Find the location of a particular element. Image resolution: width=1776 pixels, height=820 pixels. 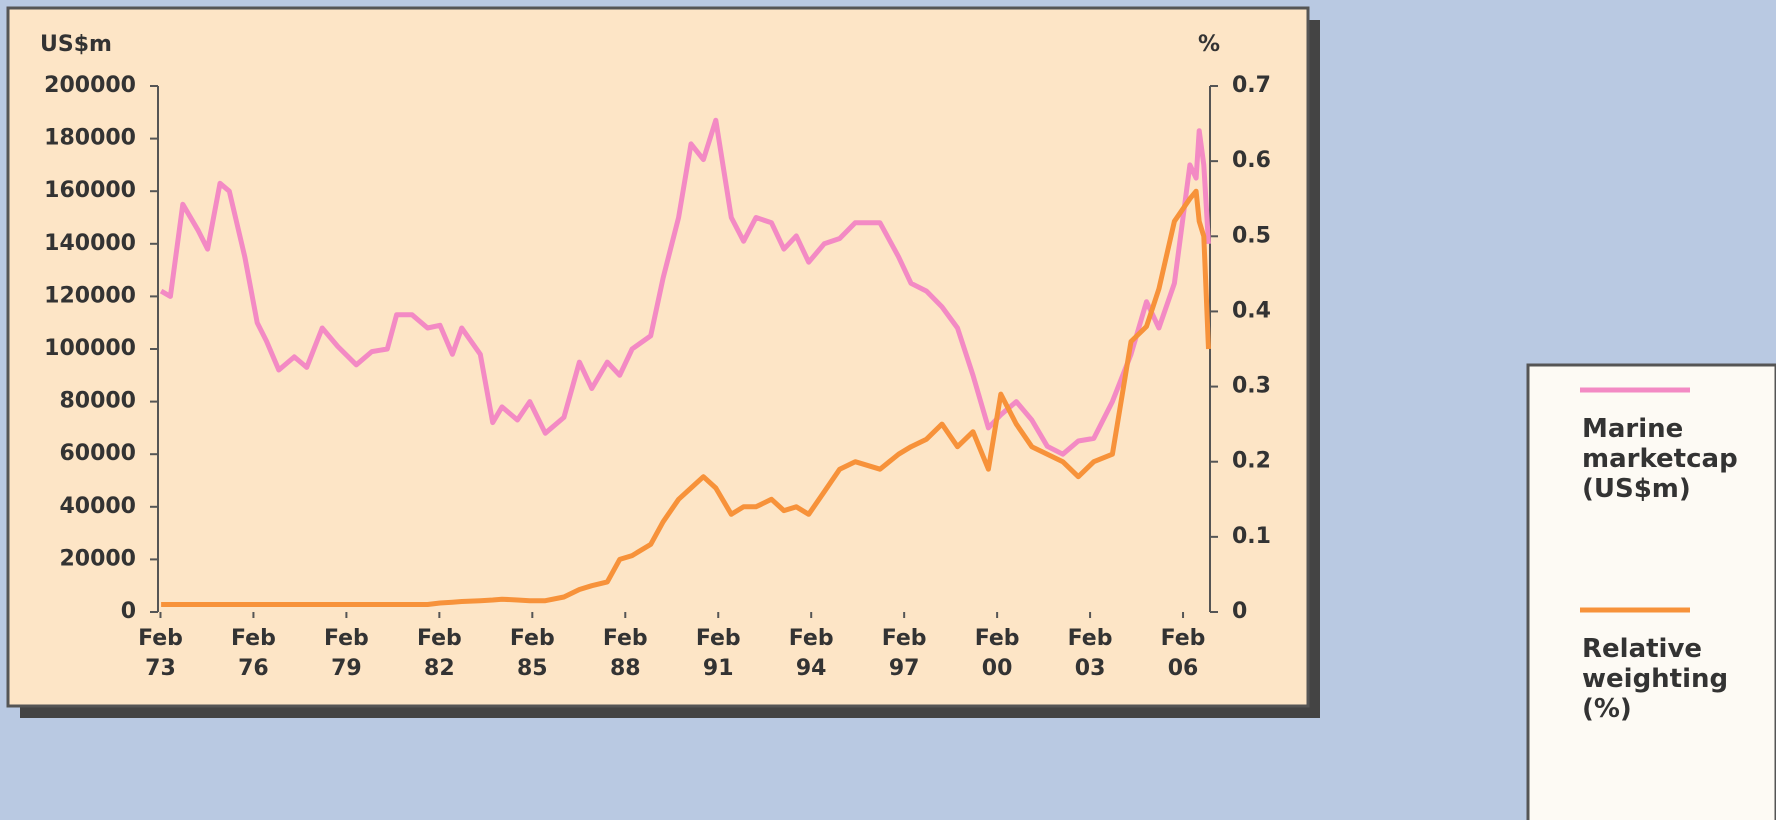

legend-label: Marine marketcap (US$m) is located at coordinates (1660, 459).